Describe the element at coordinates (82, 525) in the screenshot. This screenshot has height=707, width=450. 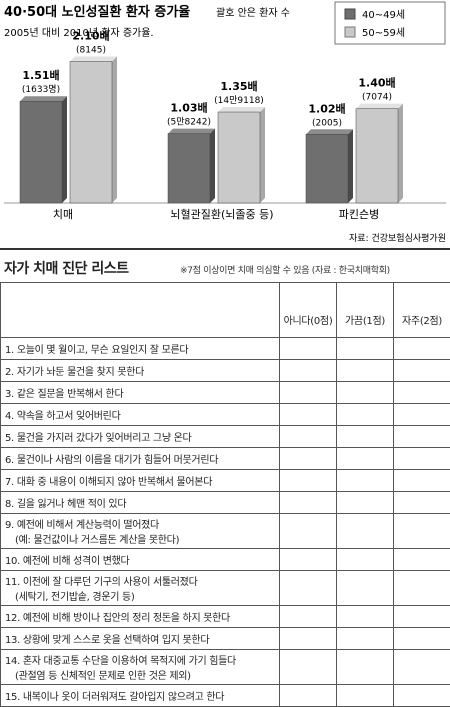
I see `checklist-item-text: 9. 예전에 비해서 계산능력이 떨어졌다` at that location.